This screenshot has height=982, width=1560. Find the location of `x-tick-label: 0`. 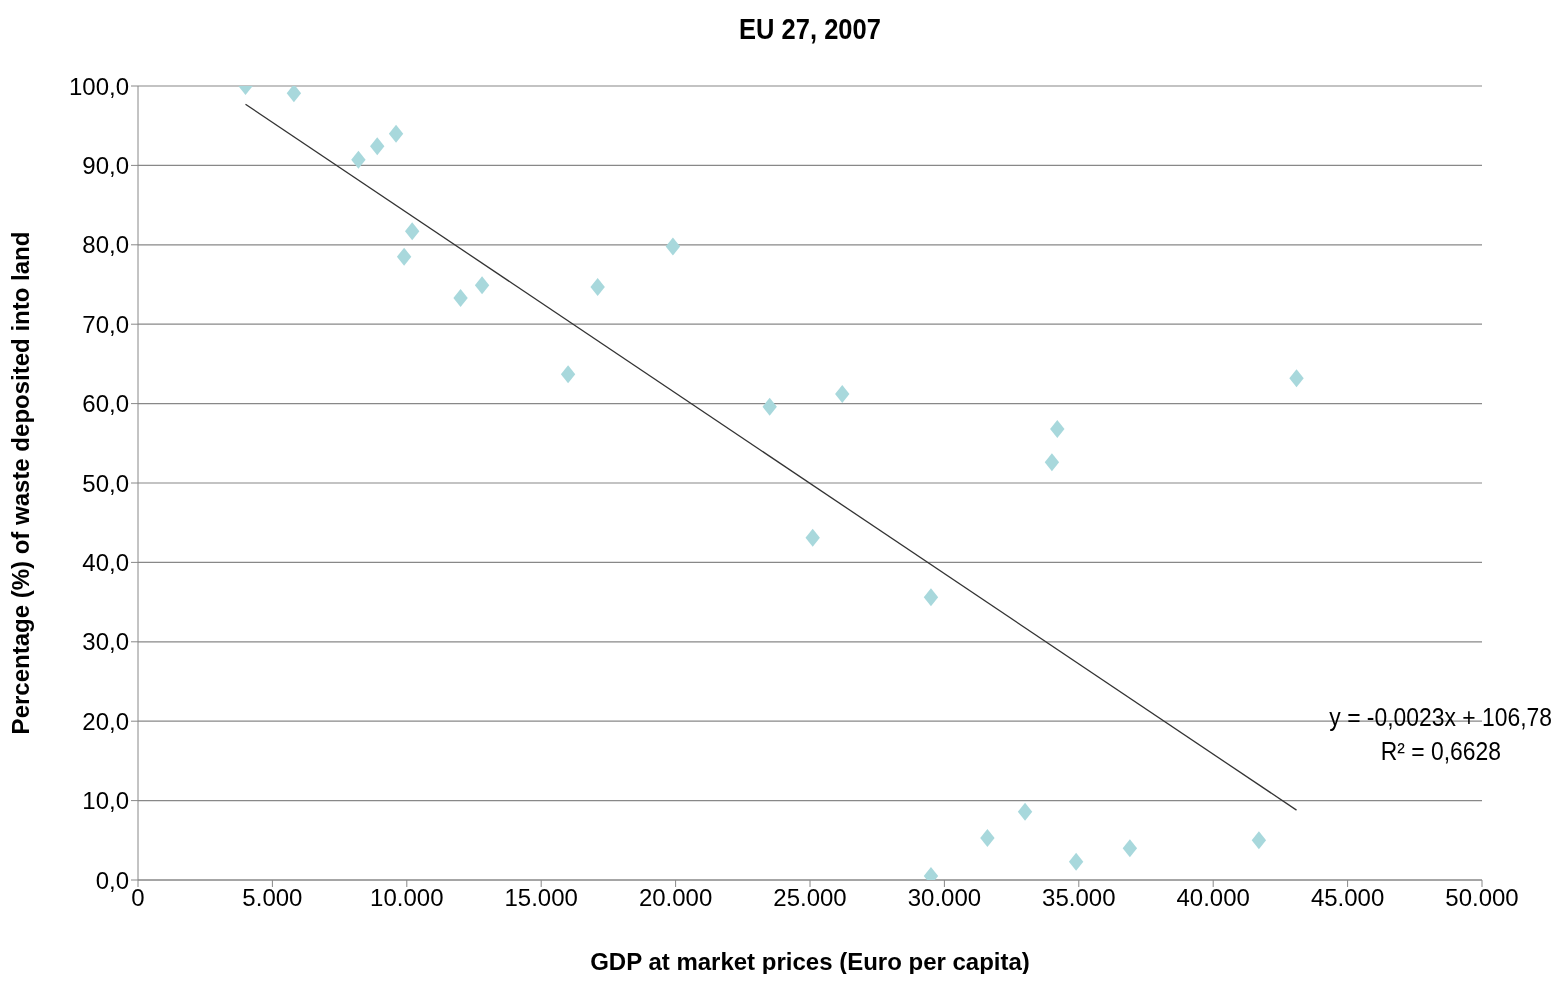

x-tick-label: 0 is located at coordinates (138, 898).